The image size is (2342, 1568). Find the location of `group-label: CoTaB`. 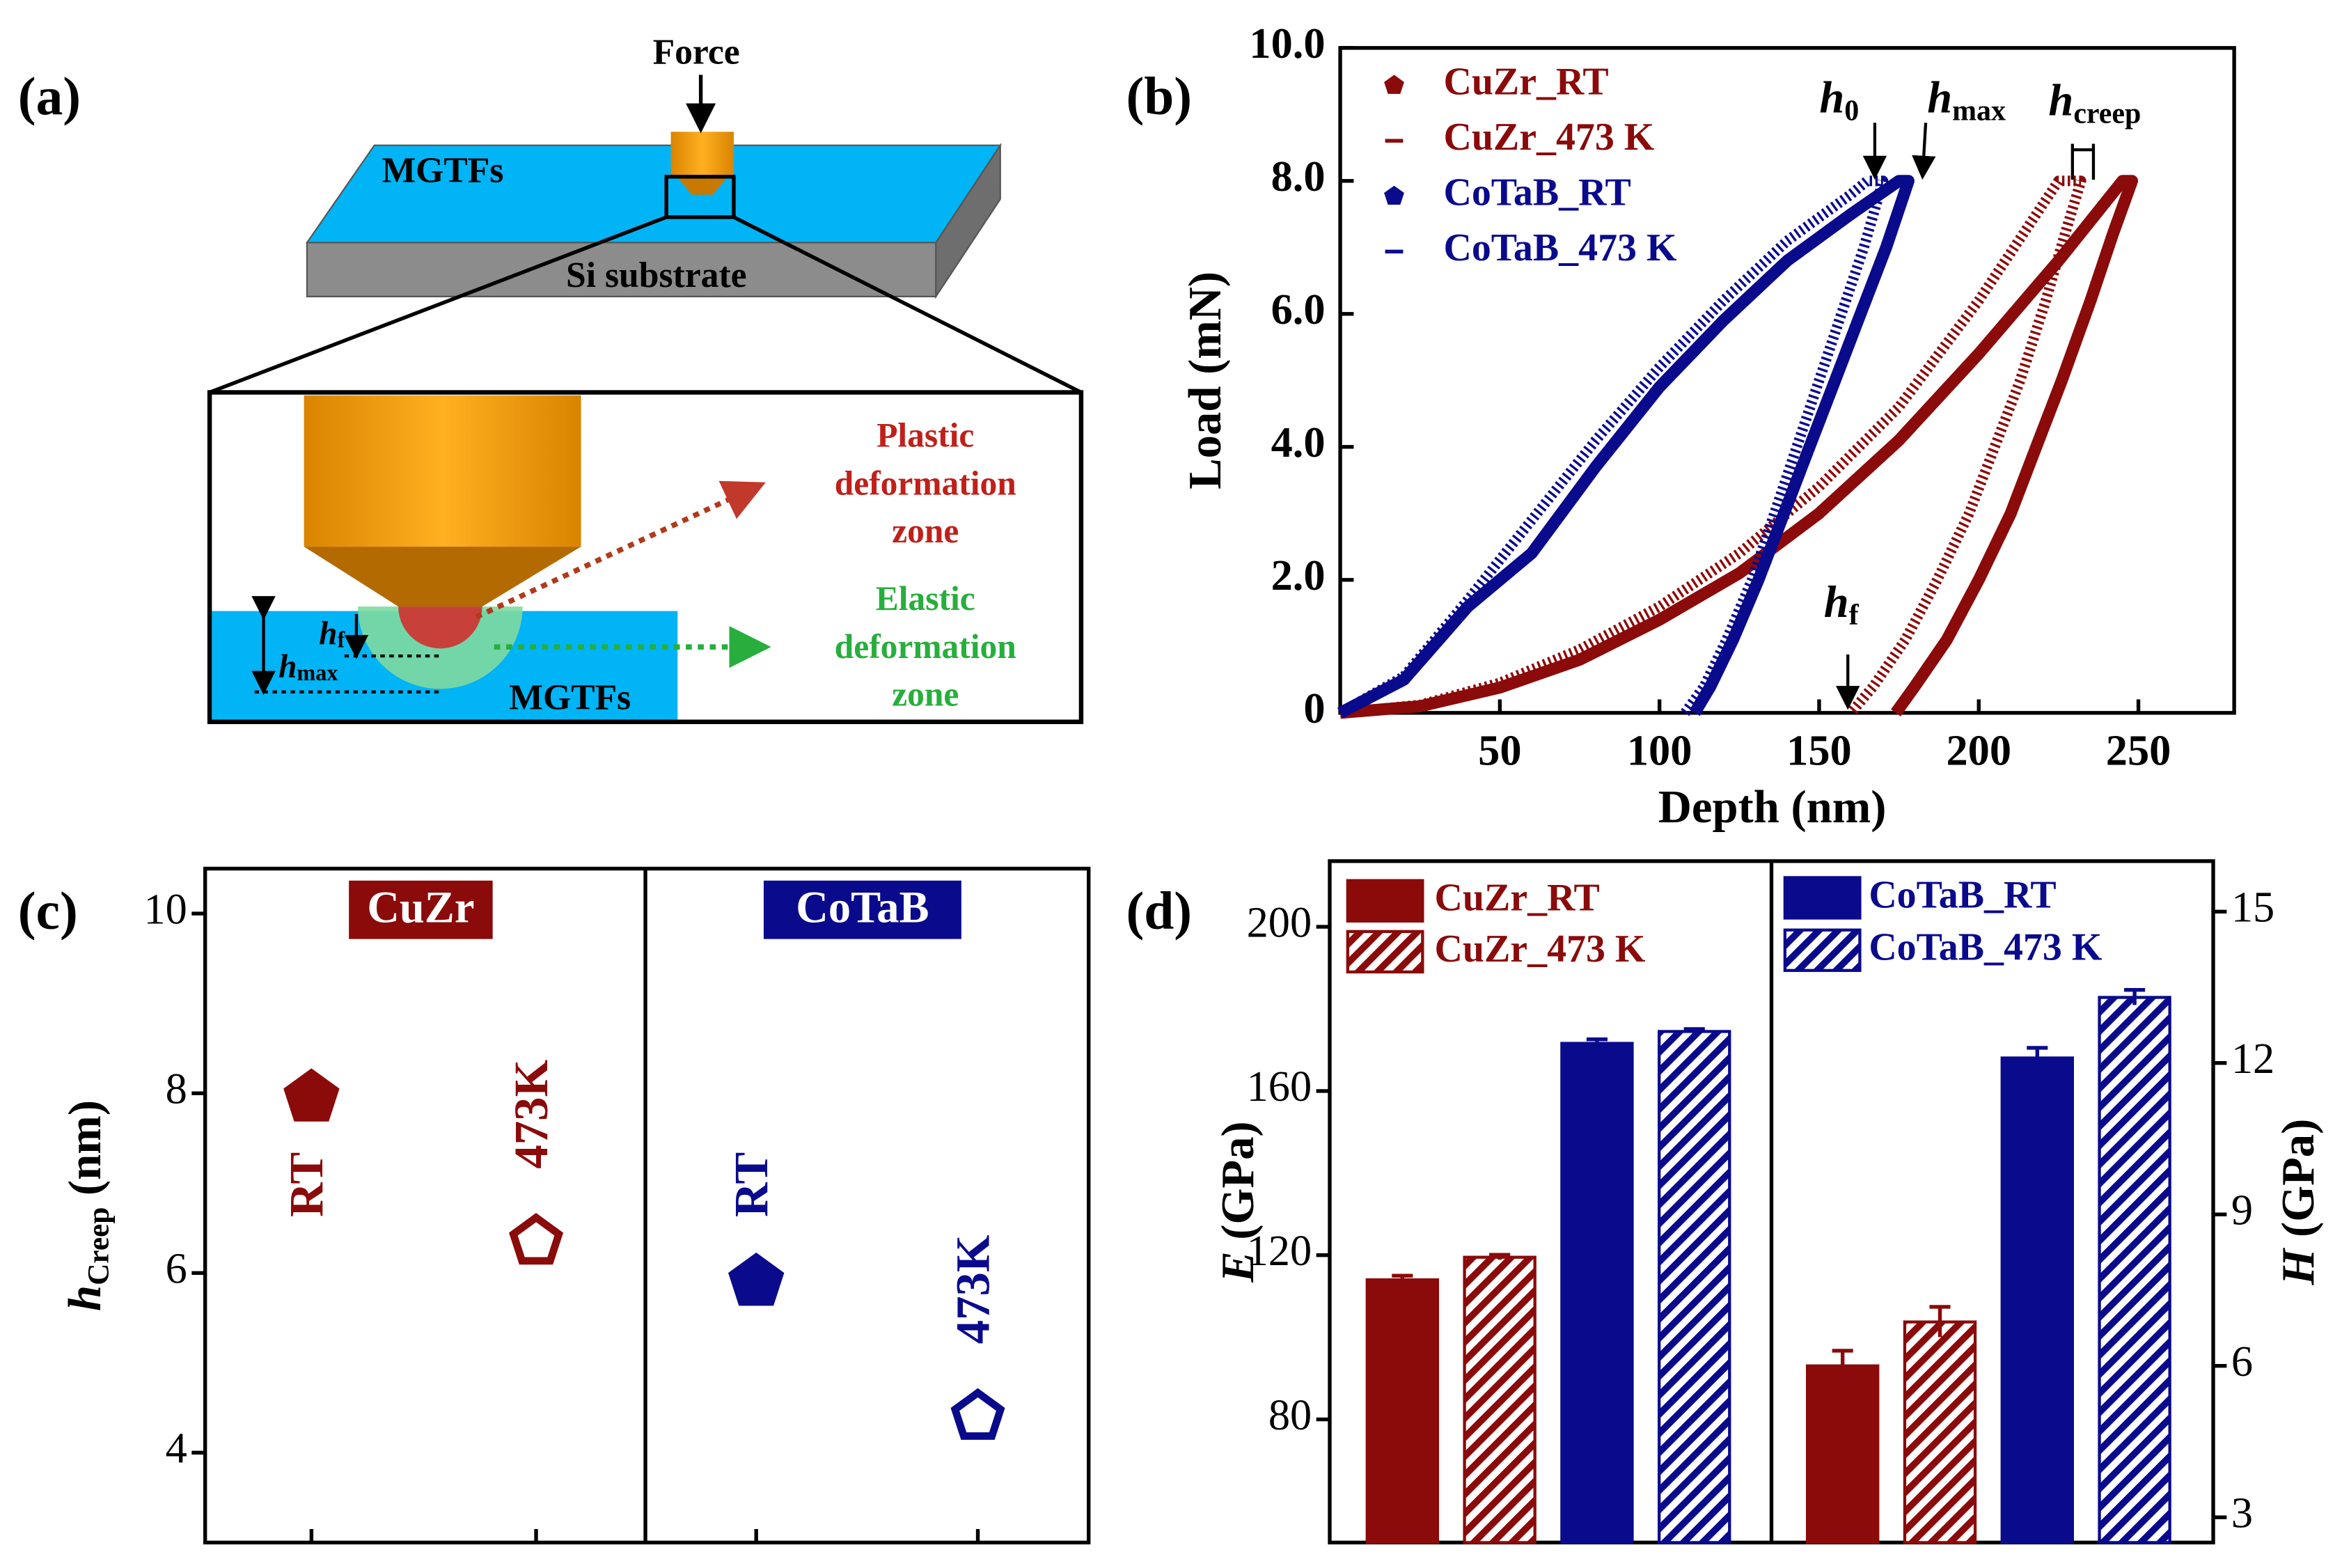

group-label: CoTaB is located at coordinates (863, 907).